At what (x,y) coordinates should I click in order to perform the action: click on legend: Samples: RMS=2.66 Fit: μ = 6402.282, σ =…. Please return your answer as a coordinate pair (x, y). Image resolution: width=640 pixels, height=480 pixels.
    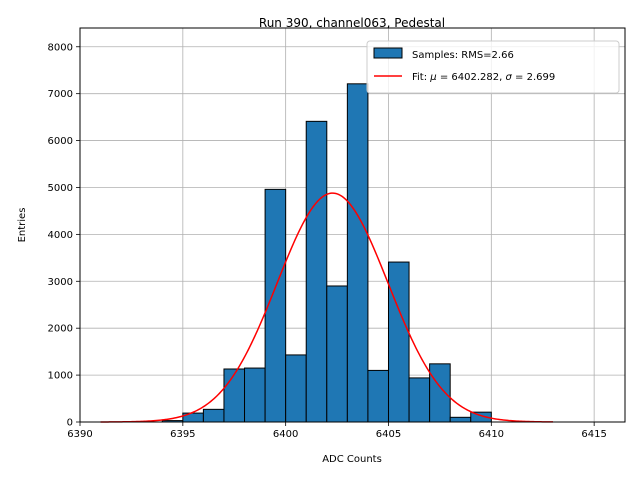
    Looking at the image, I should click on (493, 67).